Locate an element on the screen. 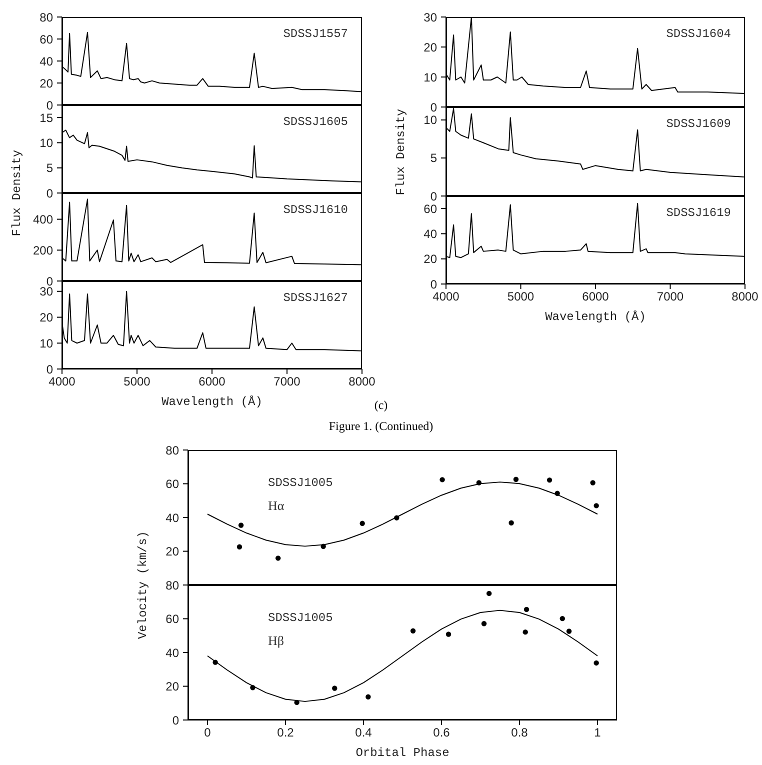 The image size is (762, 765). text: SDSSJ1605 is located at coordinates (315, 122).